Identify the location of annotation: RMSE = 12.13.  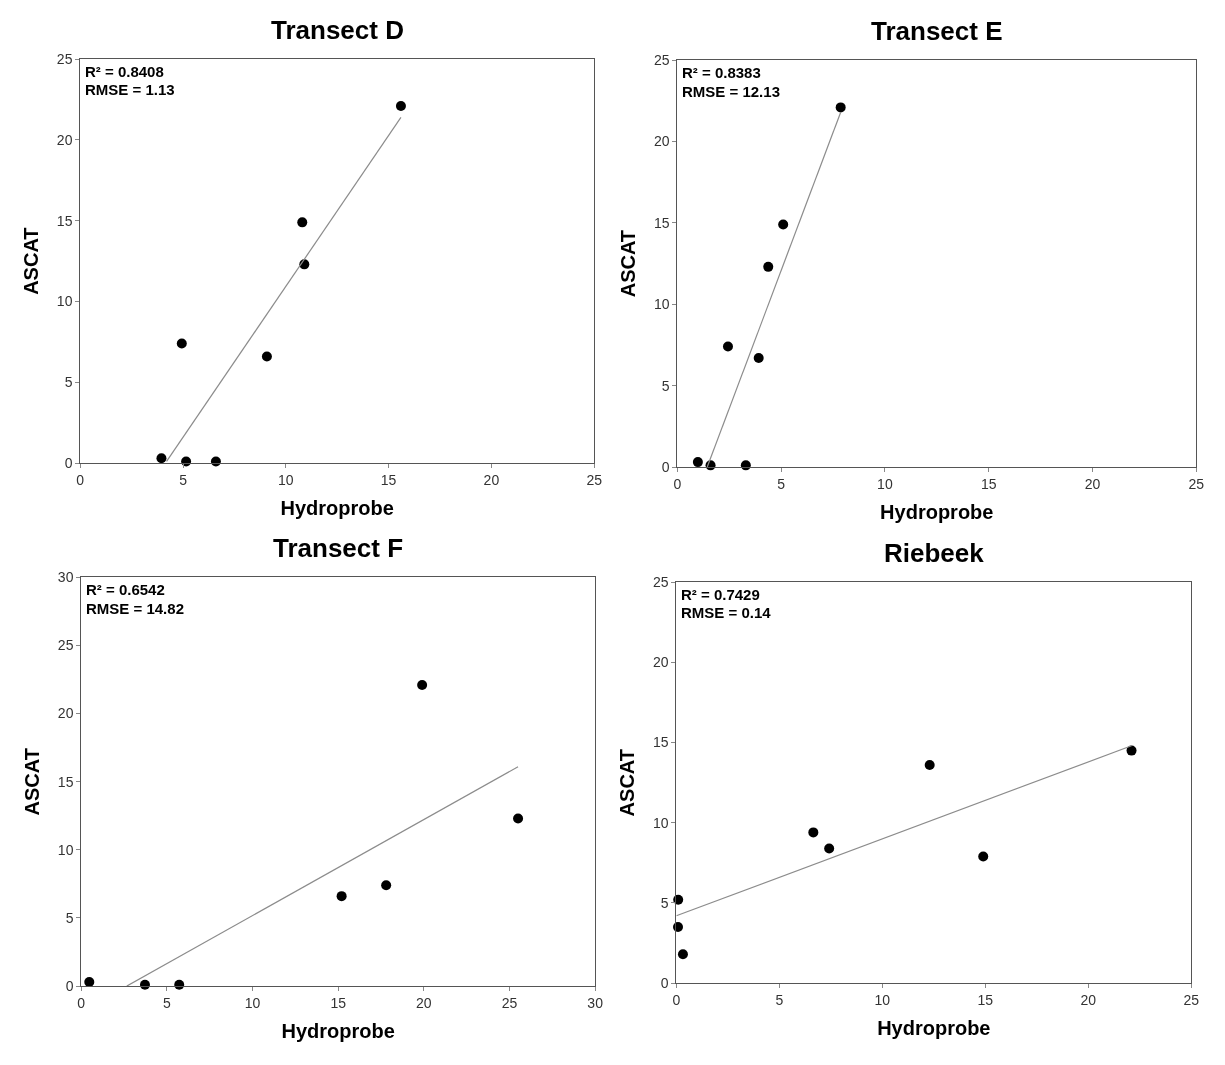
(731, 91).